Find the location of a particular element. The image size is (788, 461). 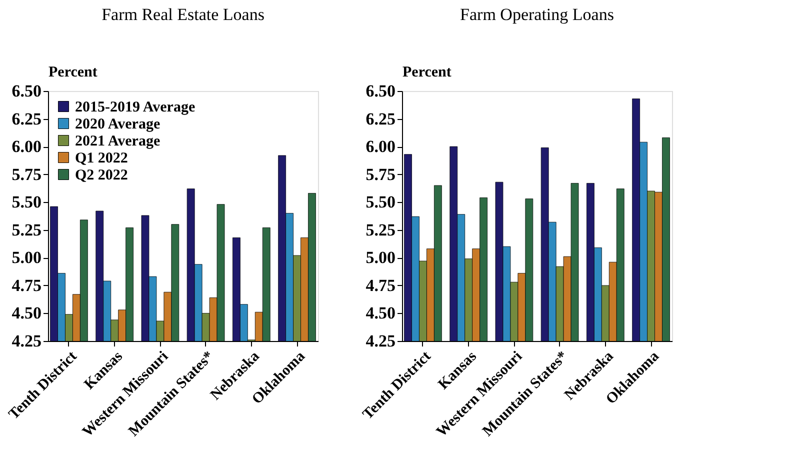

legend-label: Q2 2022 is located at coordinates (101, 176).